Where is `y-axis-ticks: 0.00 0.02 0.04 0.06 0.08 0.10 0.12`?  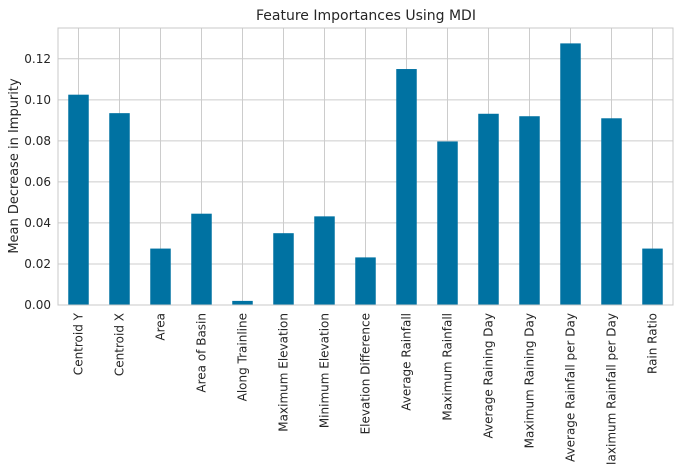
y-axis-ticks: 0.00 0.02 0.04 0.06 0.08 0.10 0.12 is located at coordinates (37, 182).